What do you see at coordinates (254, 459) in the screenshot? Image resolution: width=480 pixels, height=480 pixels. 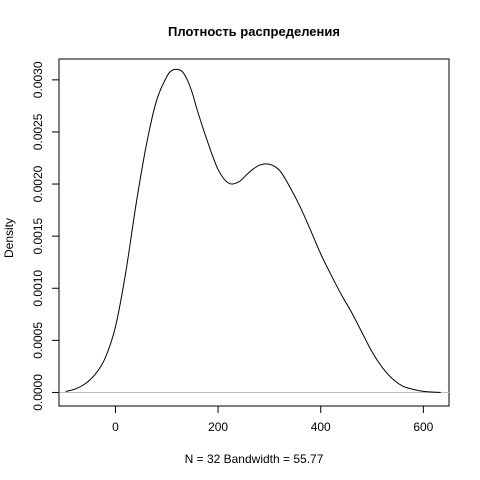 I see `x-axis-label: N = 32 Bandwidth = 55.77` at bounding box center [254, 459].